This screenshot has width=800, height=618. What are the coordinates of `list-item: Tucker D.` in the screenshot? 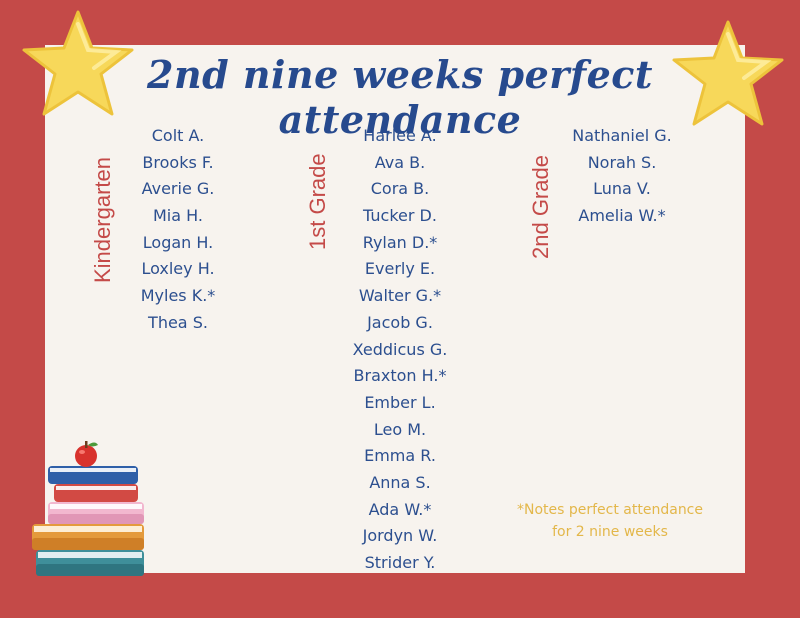 It's located at (400, 216).